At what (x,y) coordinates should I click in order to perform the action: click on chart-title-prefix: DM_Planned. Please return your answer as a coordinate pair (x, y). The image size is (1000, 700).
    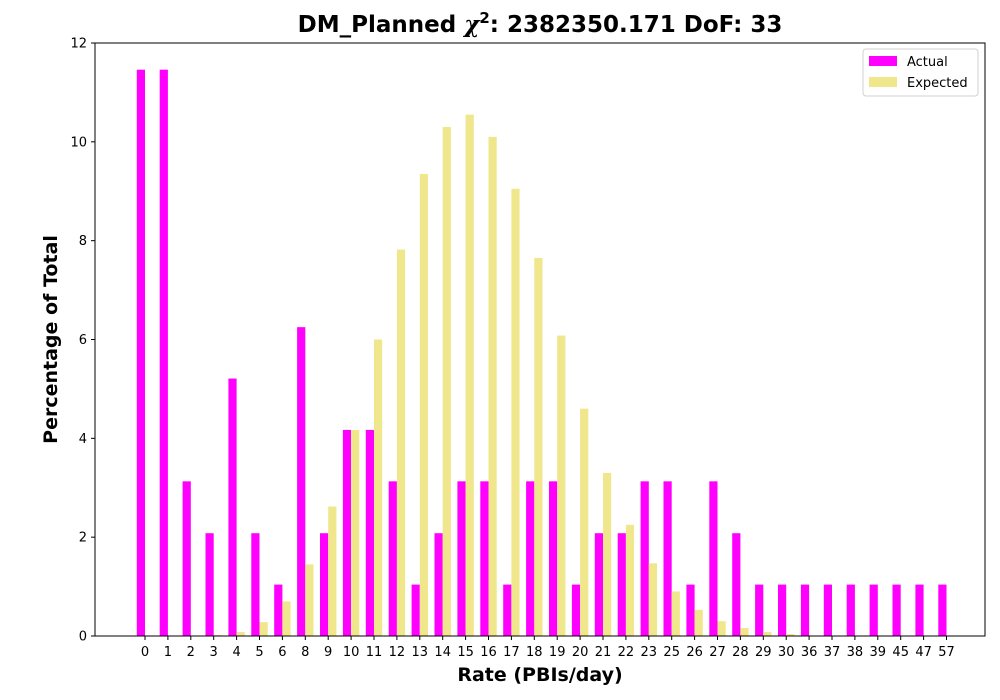
    Looking at the image, I should click on (381, 25).